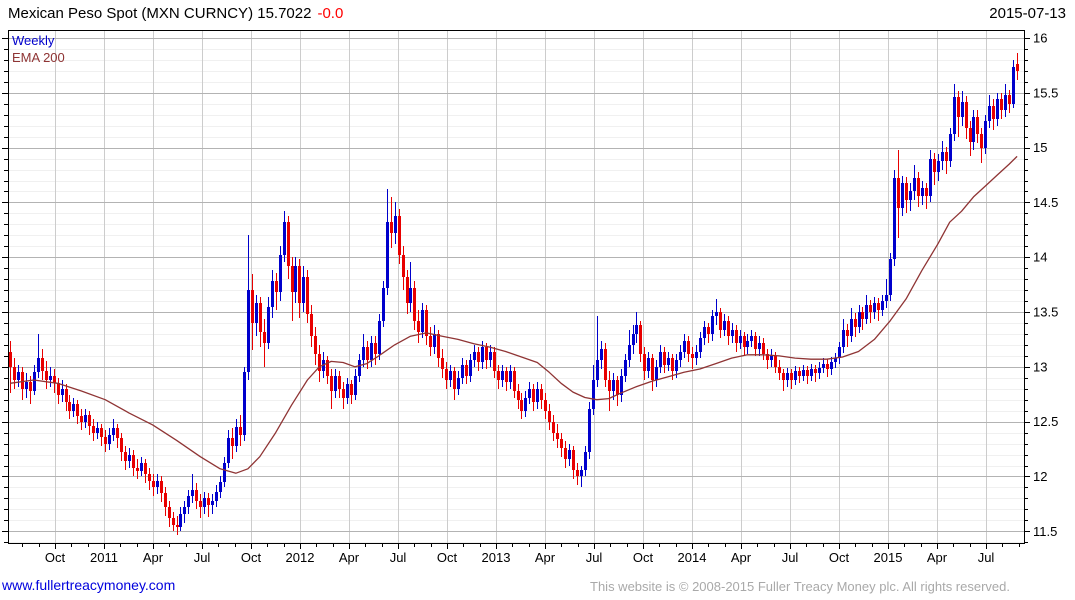 This screenshot has height=600, width=1075. Describe the element at coordinates (160, 13) in the screenshot. I see `chart-title: Mexican Peso Spot (MXN CURNCY) 15.7022` at that location.